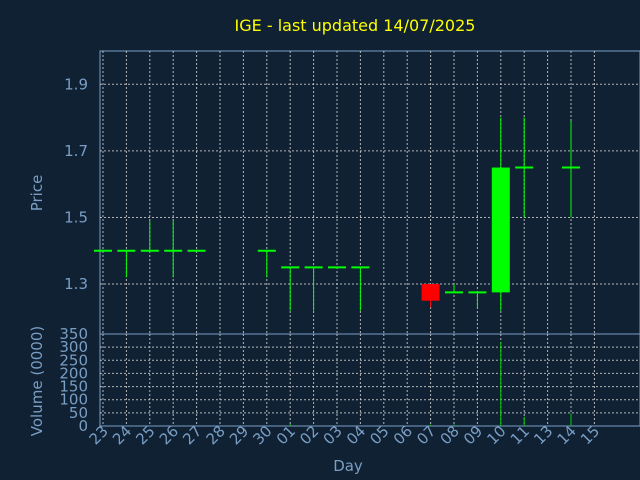 Image resolution: width=640 pixels, height=480 pixels. What do you see at coordinates (73, 334) in the screenshot?
I see `volume-tick-label: 350` at bounding box center [73, 334].